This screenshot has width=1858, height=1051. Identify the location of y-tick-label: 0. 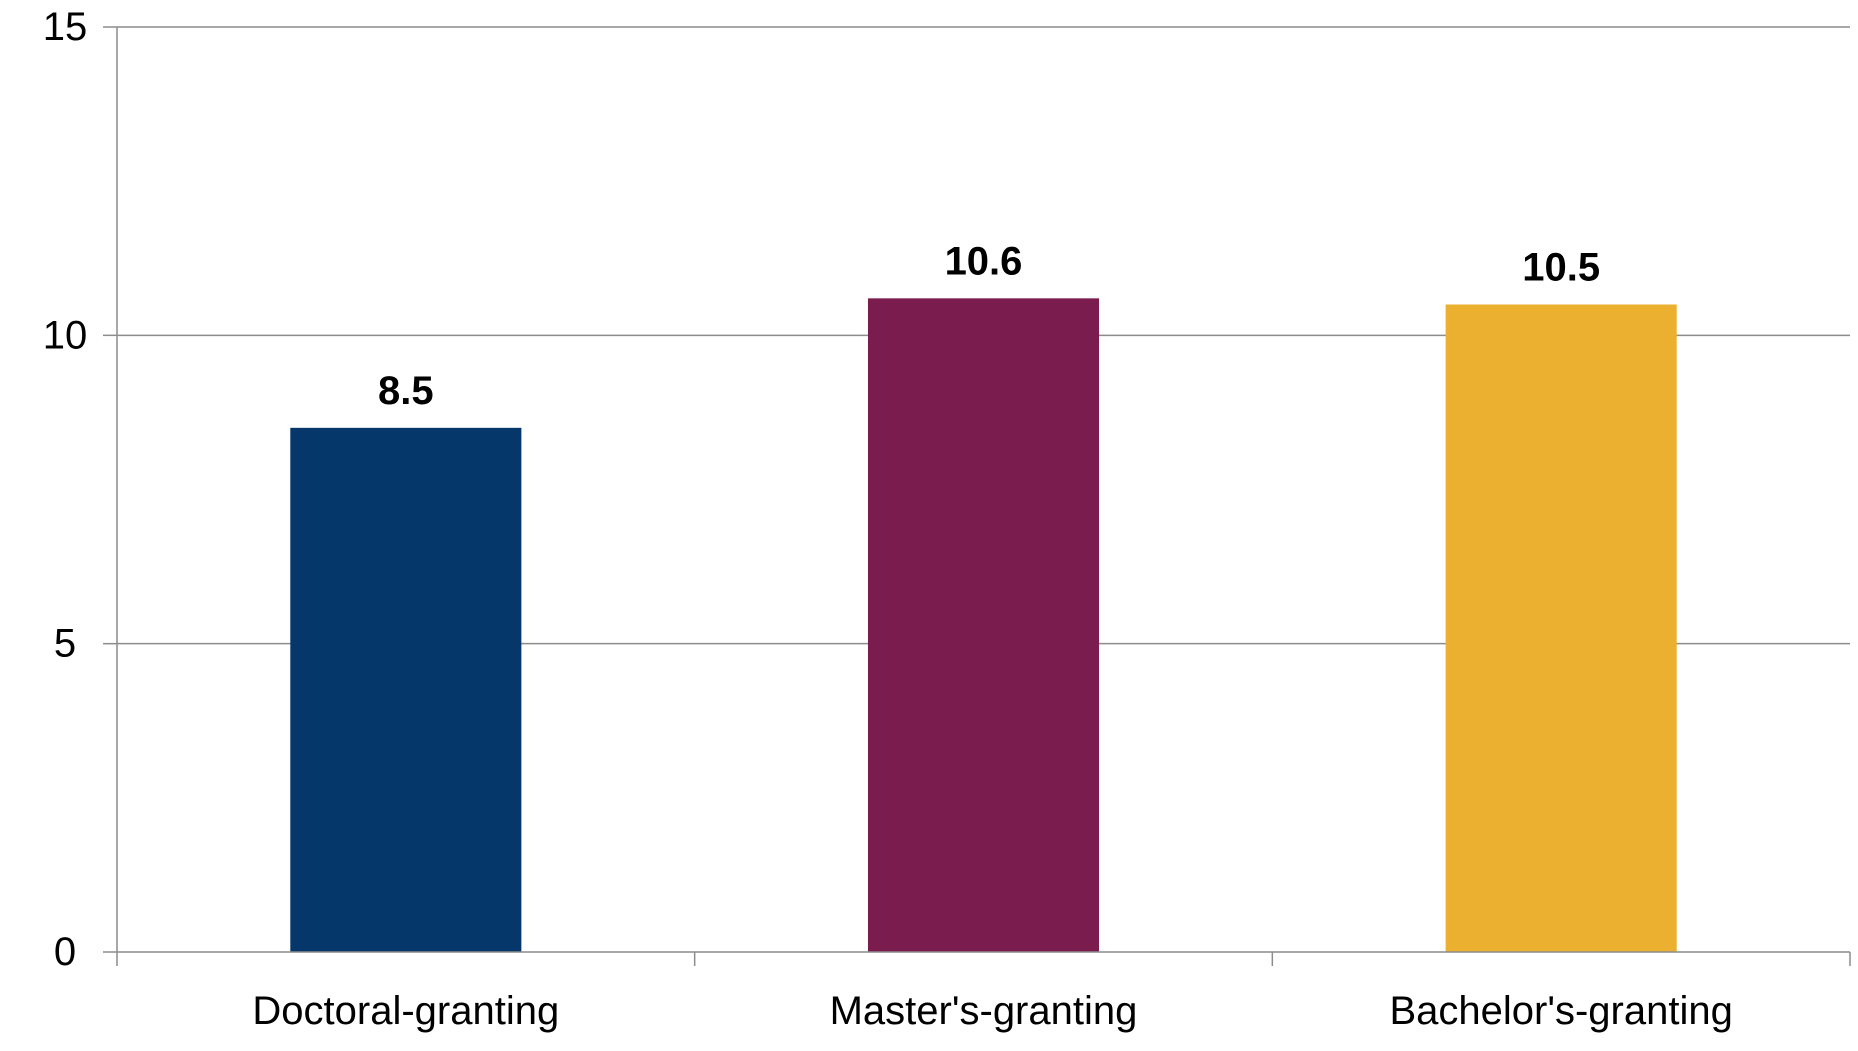
(65, 952).